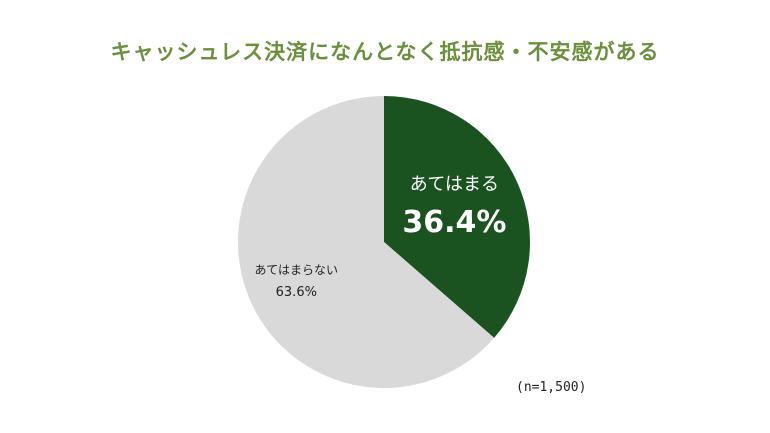 The image size is (770, 433). What do you see at coordinates (454, 222) in the screenshot?
I see `slice-value-applies: 36.4%` at bounding box center [454, 222].